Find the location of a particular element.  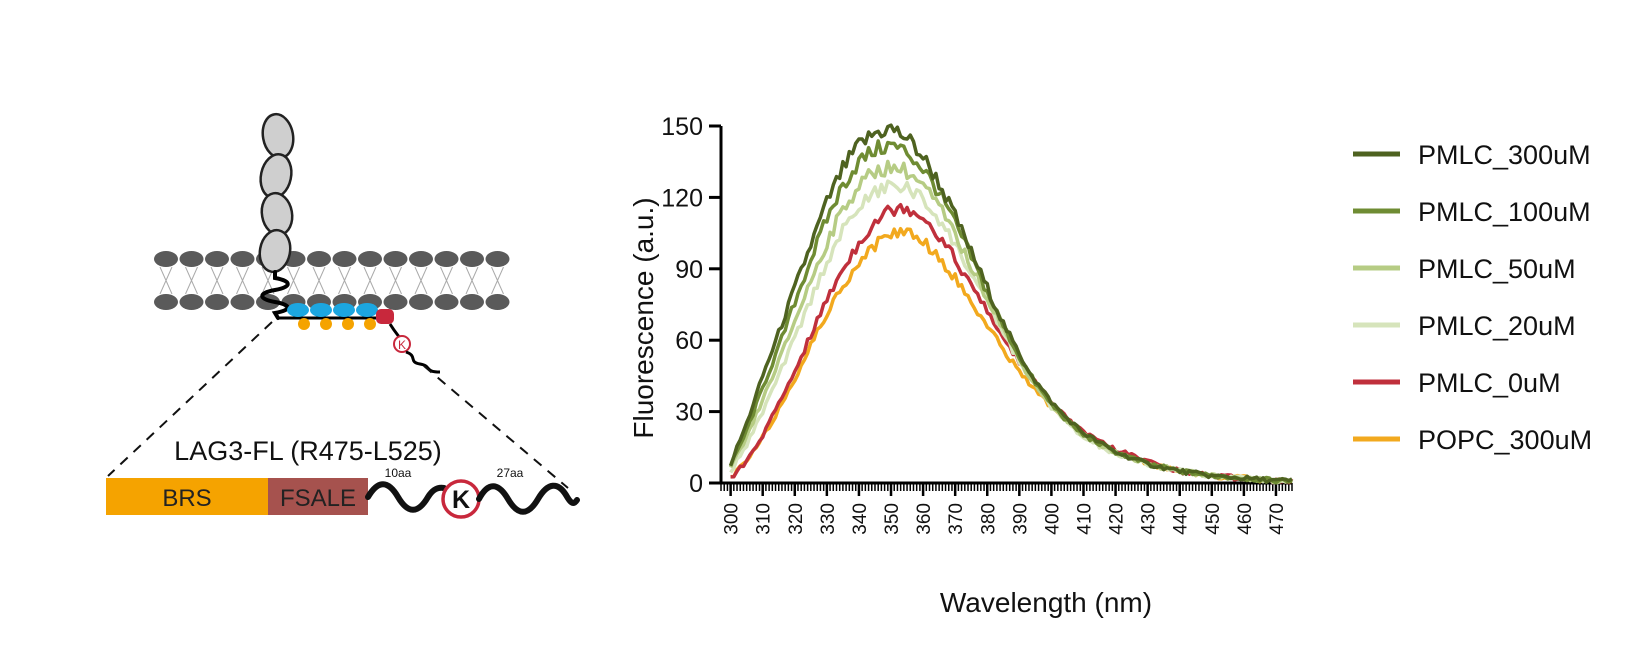

legend-label: PMLC_300uM is located at coordinates (1504, 155).